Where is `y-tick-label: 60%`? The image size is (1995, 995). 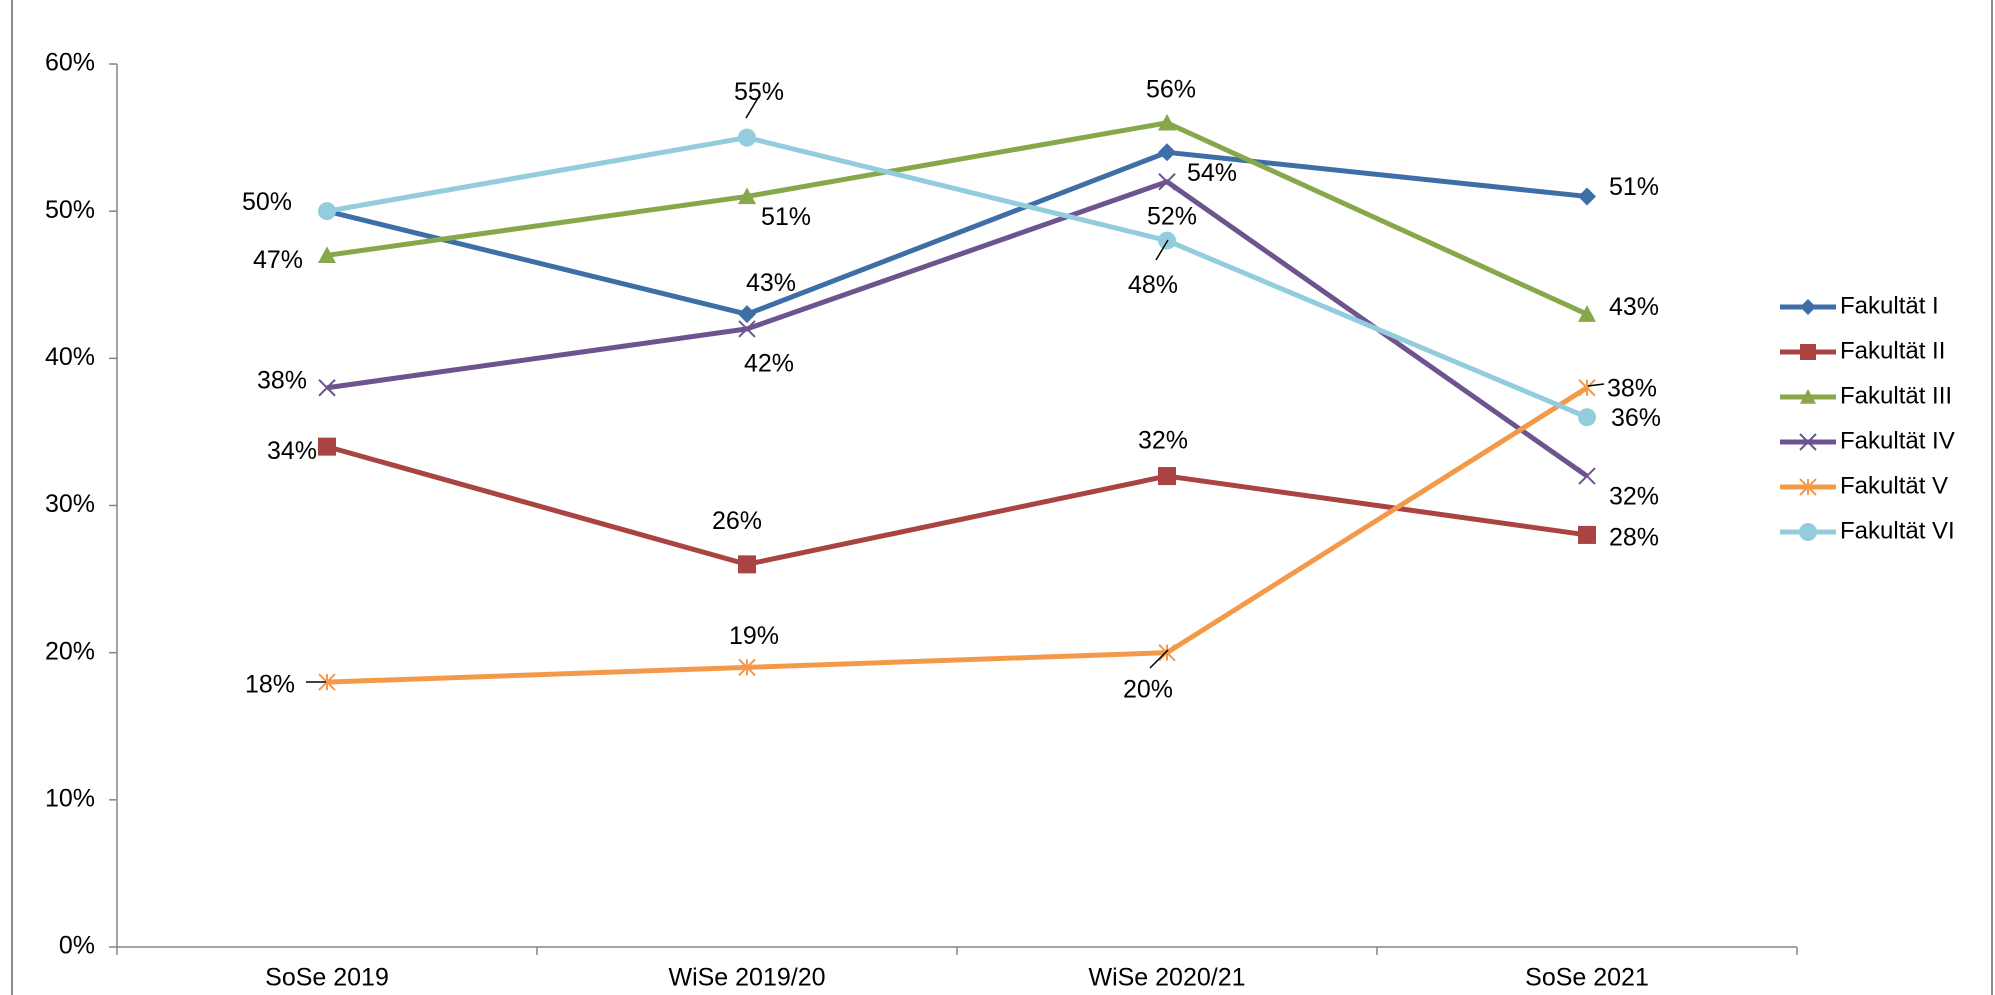
y-tick-label: 60% is located at coordinates (70, 63).